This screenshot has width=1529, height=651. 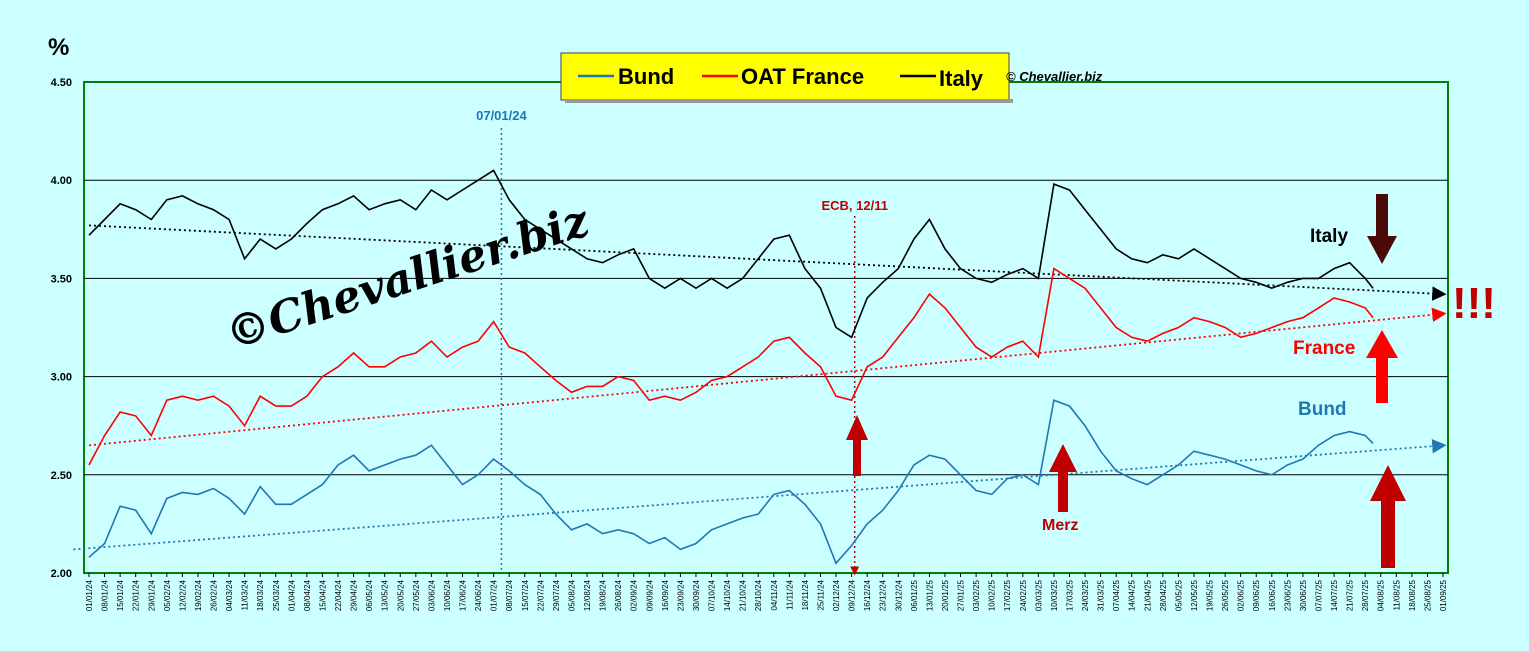 What do you see at coordinates (1241, 595) in the screenshot?
I see `x-tick-label: 02/06/25` at bounding box center [1241, 595].